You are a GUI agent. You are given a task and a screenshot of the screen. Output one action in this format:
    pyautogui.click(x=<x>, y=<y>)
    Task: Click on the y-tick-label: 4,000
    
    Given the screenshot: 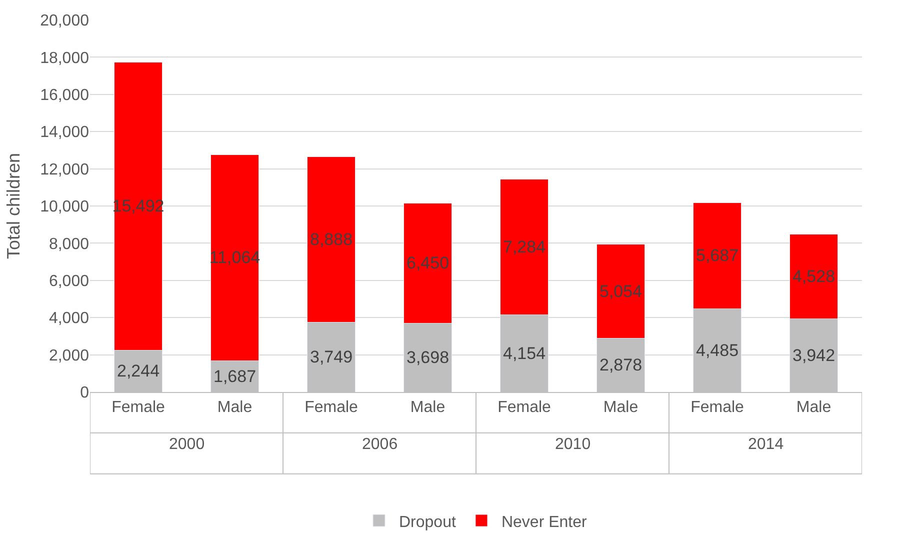 What is the action you would take?
    pyautogui.click(x=69, y=319)
    